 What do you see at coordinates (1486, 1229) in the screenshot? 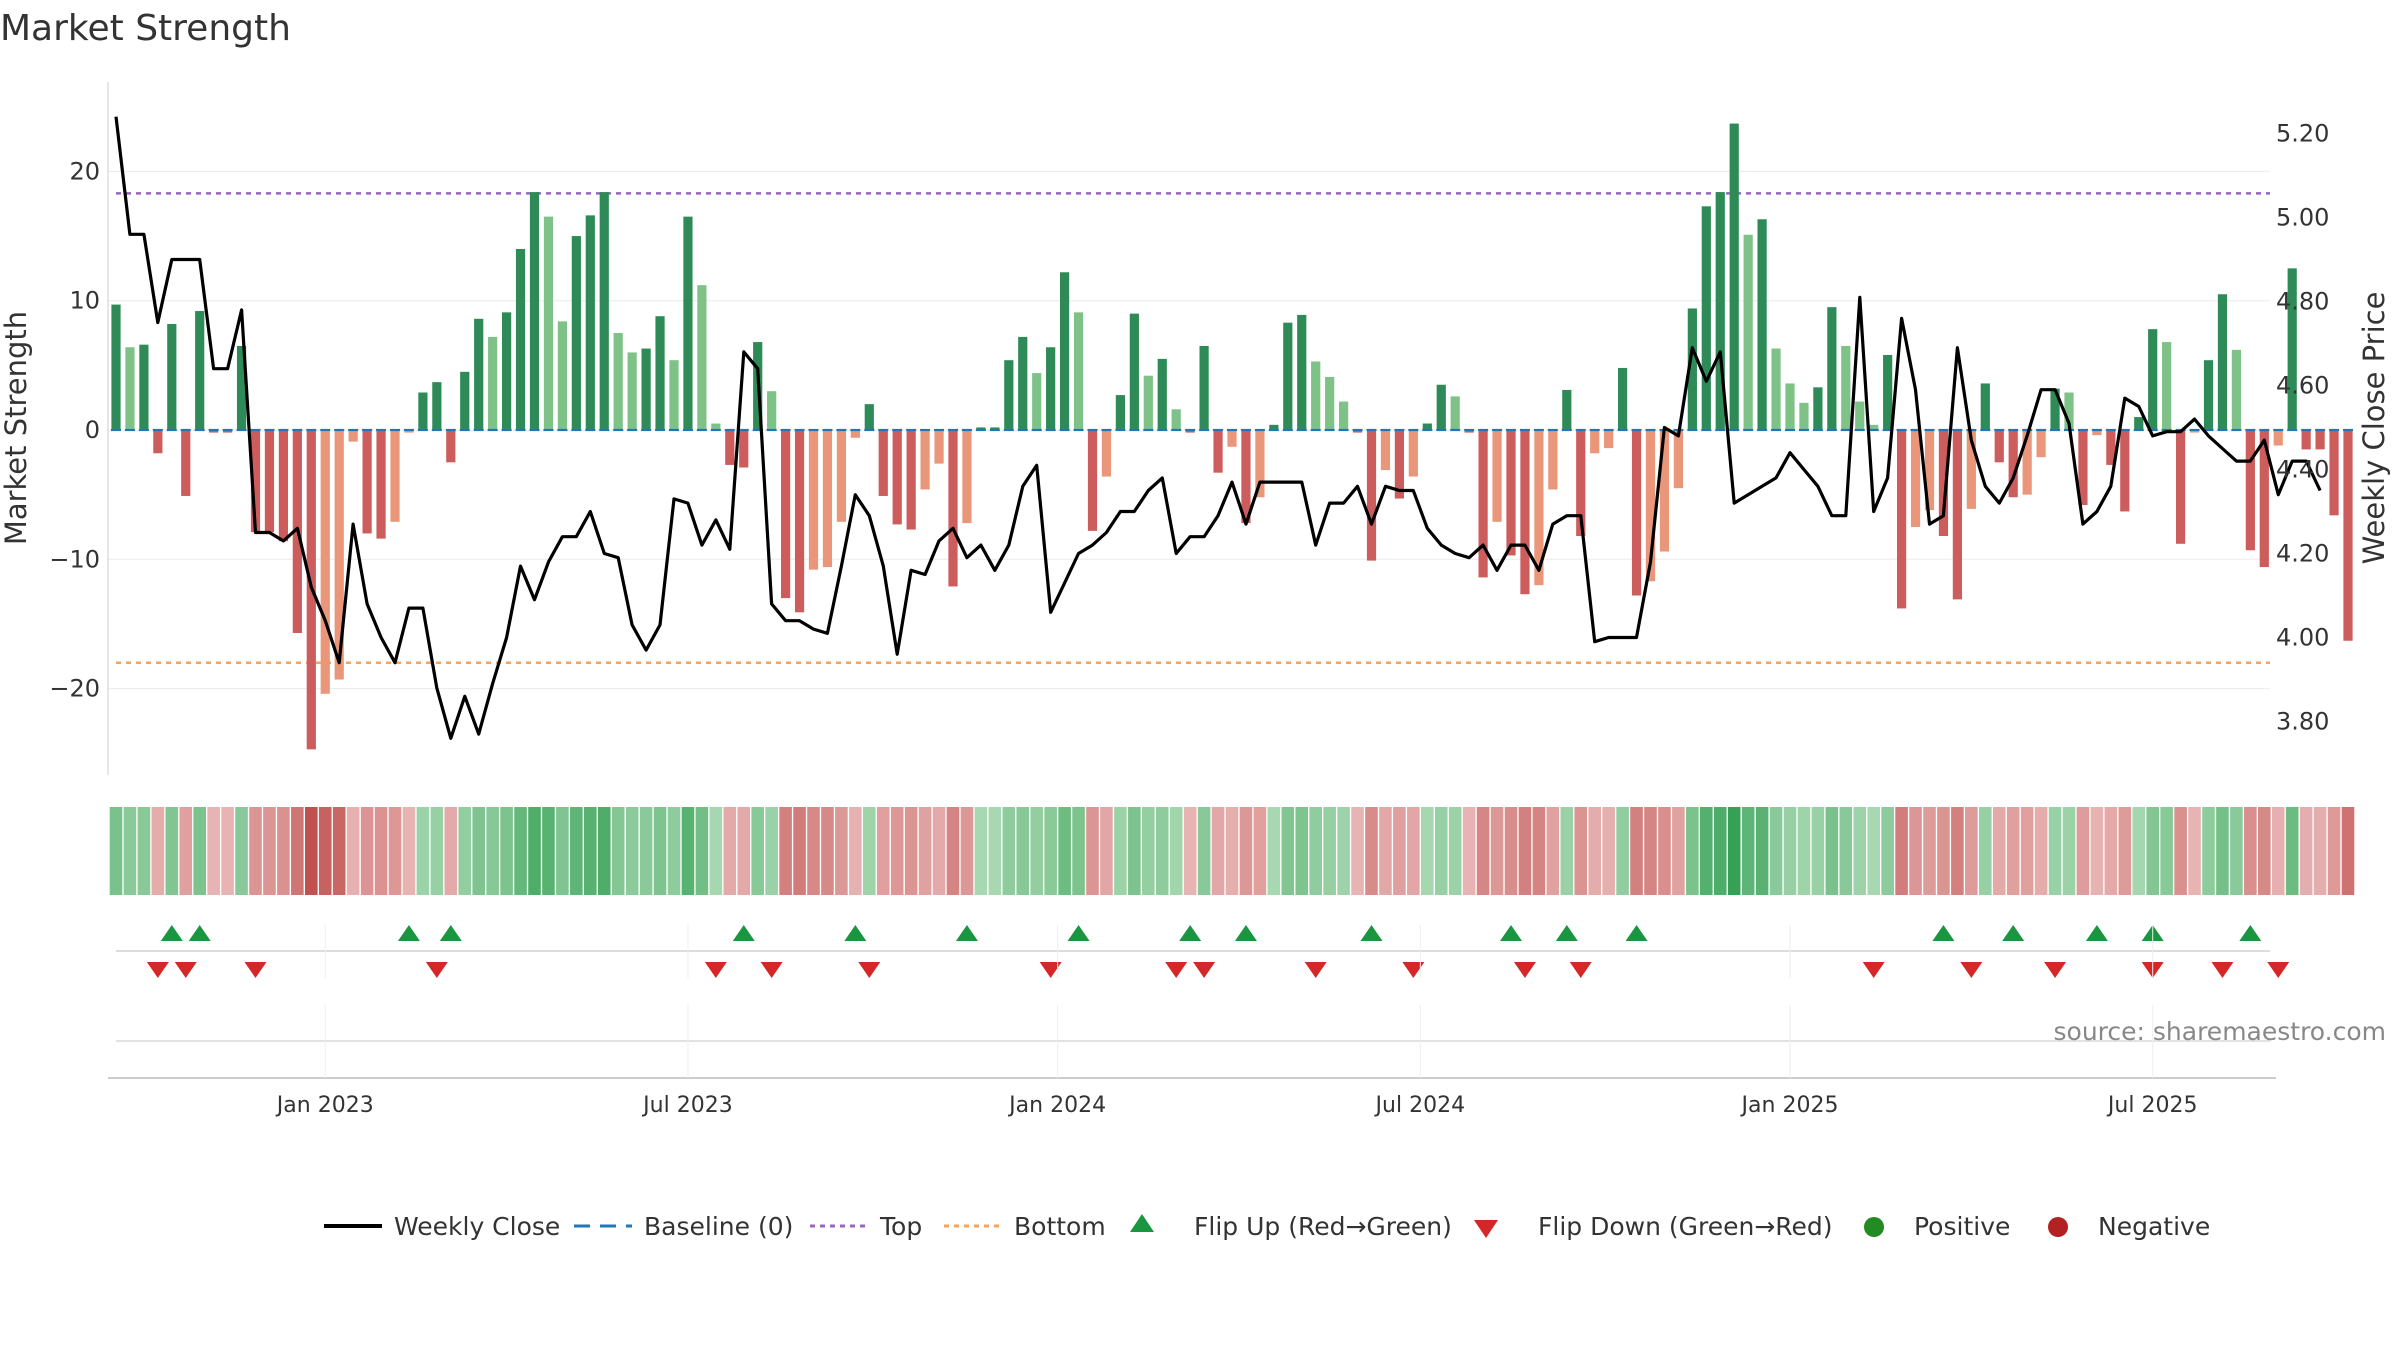
I see `legend-flip-down-icon` at bounding box center [1486, 1229].